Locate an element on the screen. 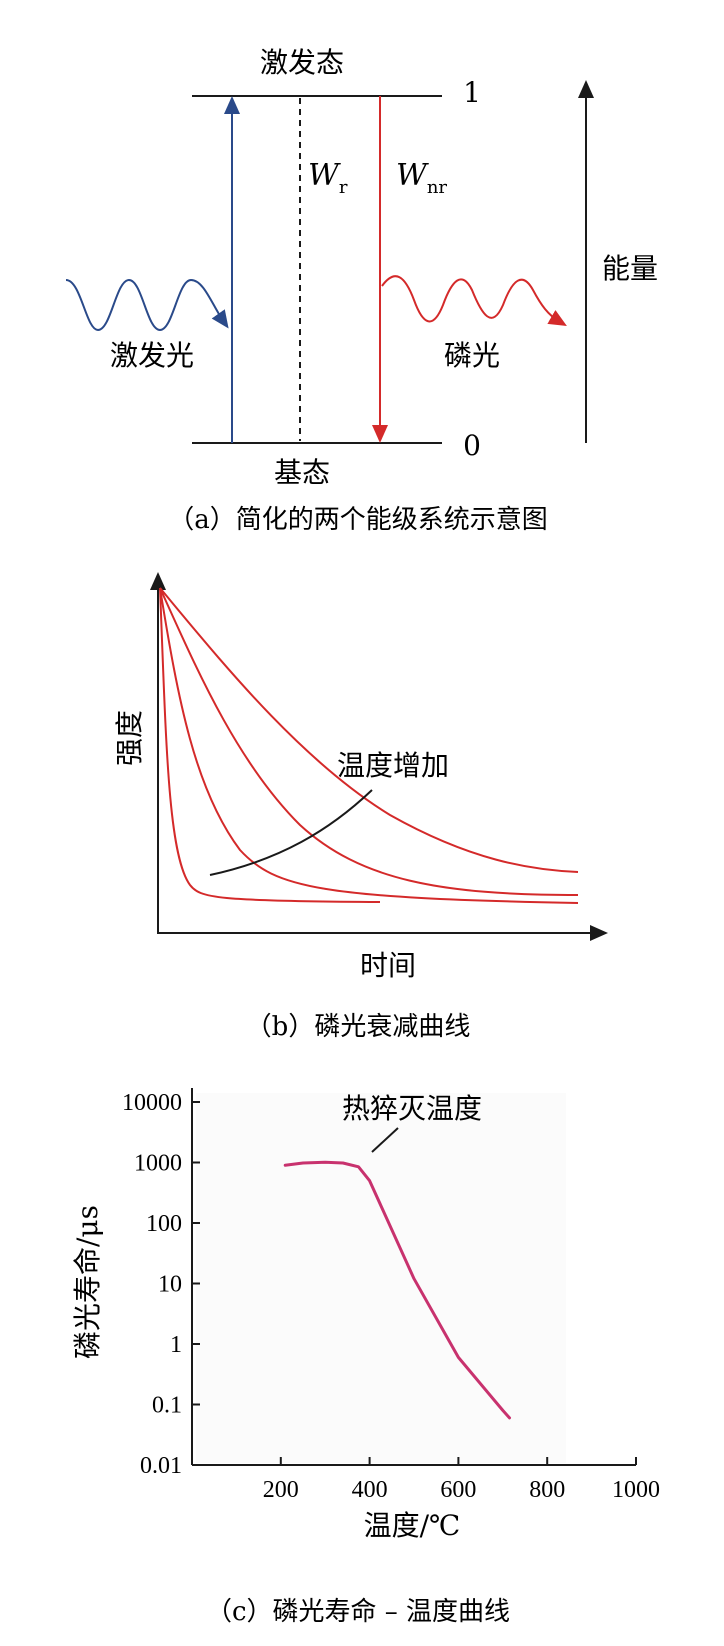 The width and height of the screenshot is (724, 1646). x-axis-label: 时间 is located at coordinates (388, 965).